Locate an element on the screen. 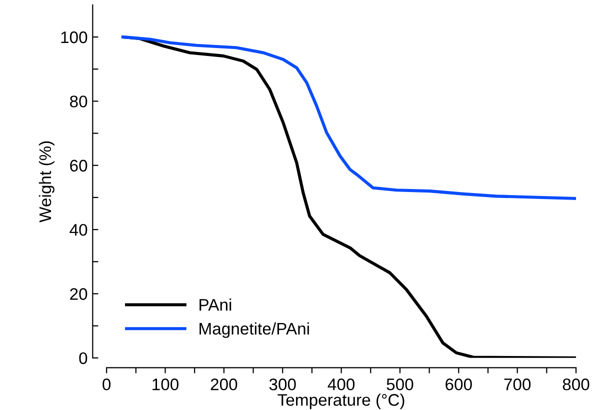  x-axis-title: Temperature (°C) is located at coordinates (341, 402).